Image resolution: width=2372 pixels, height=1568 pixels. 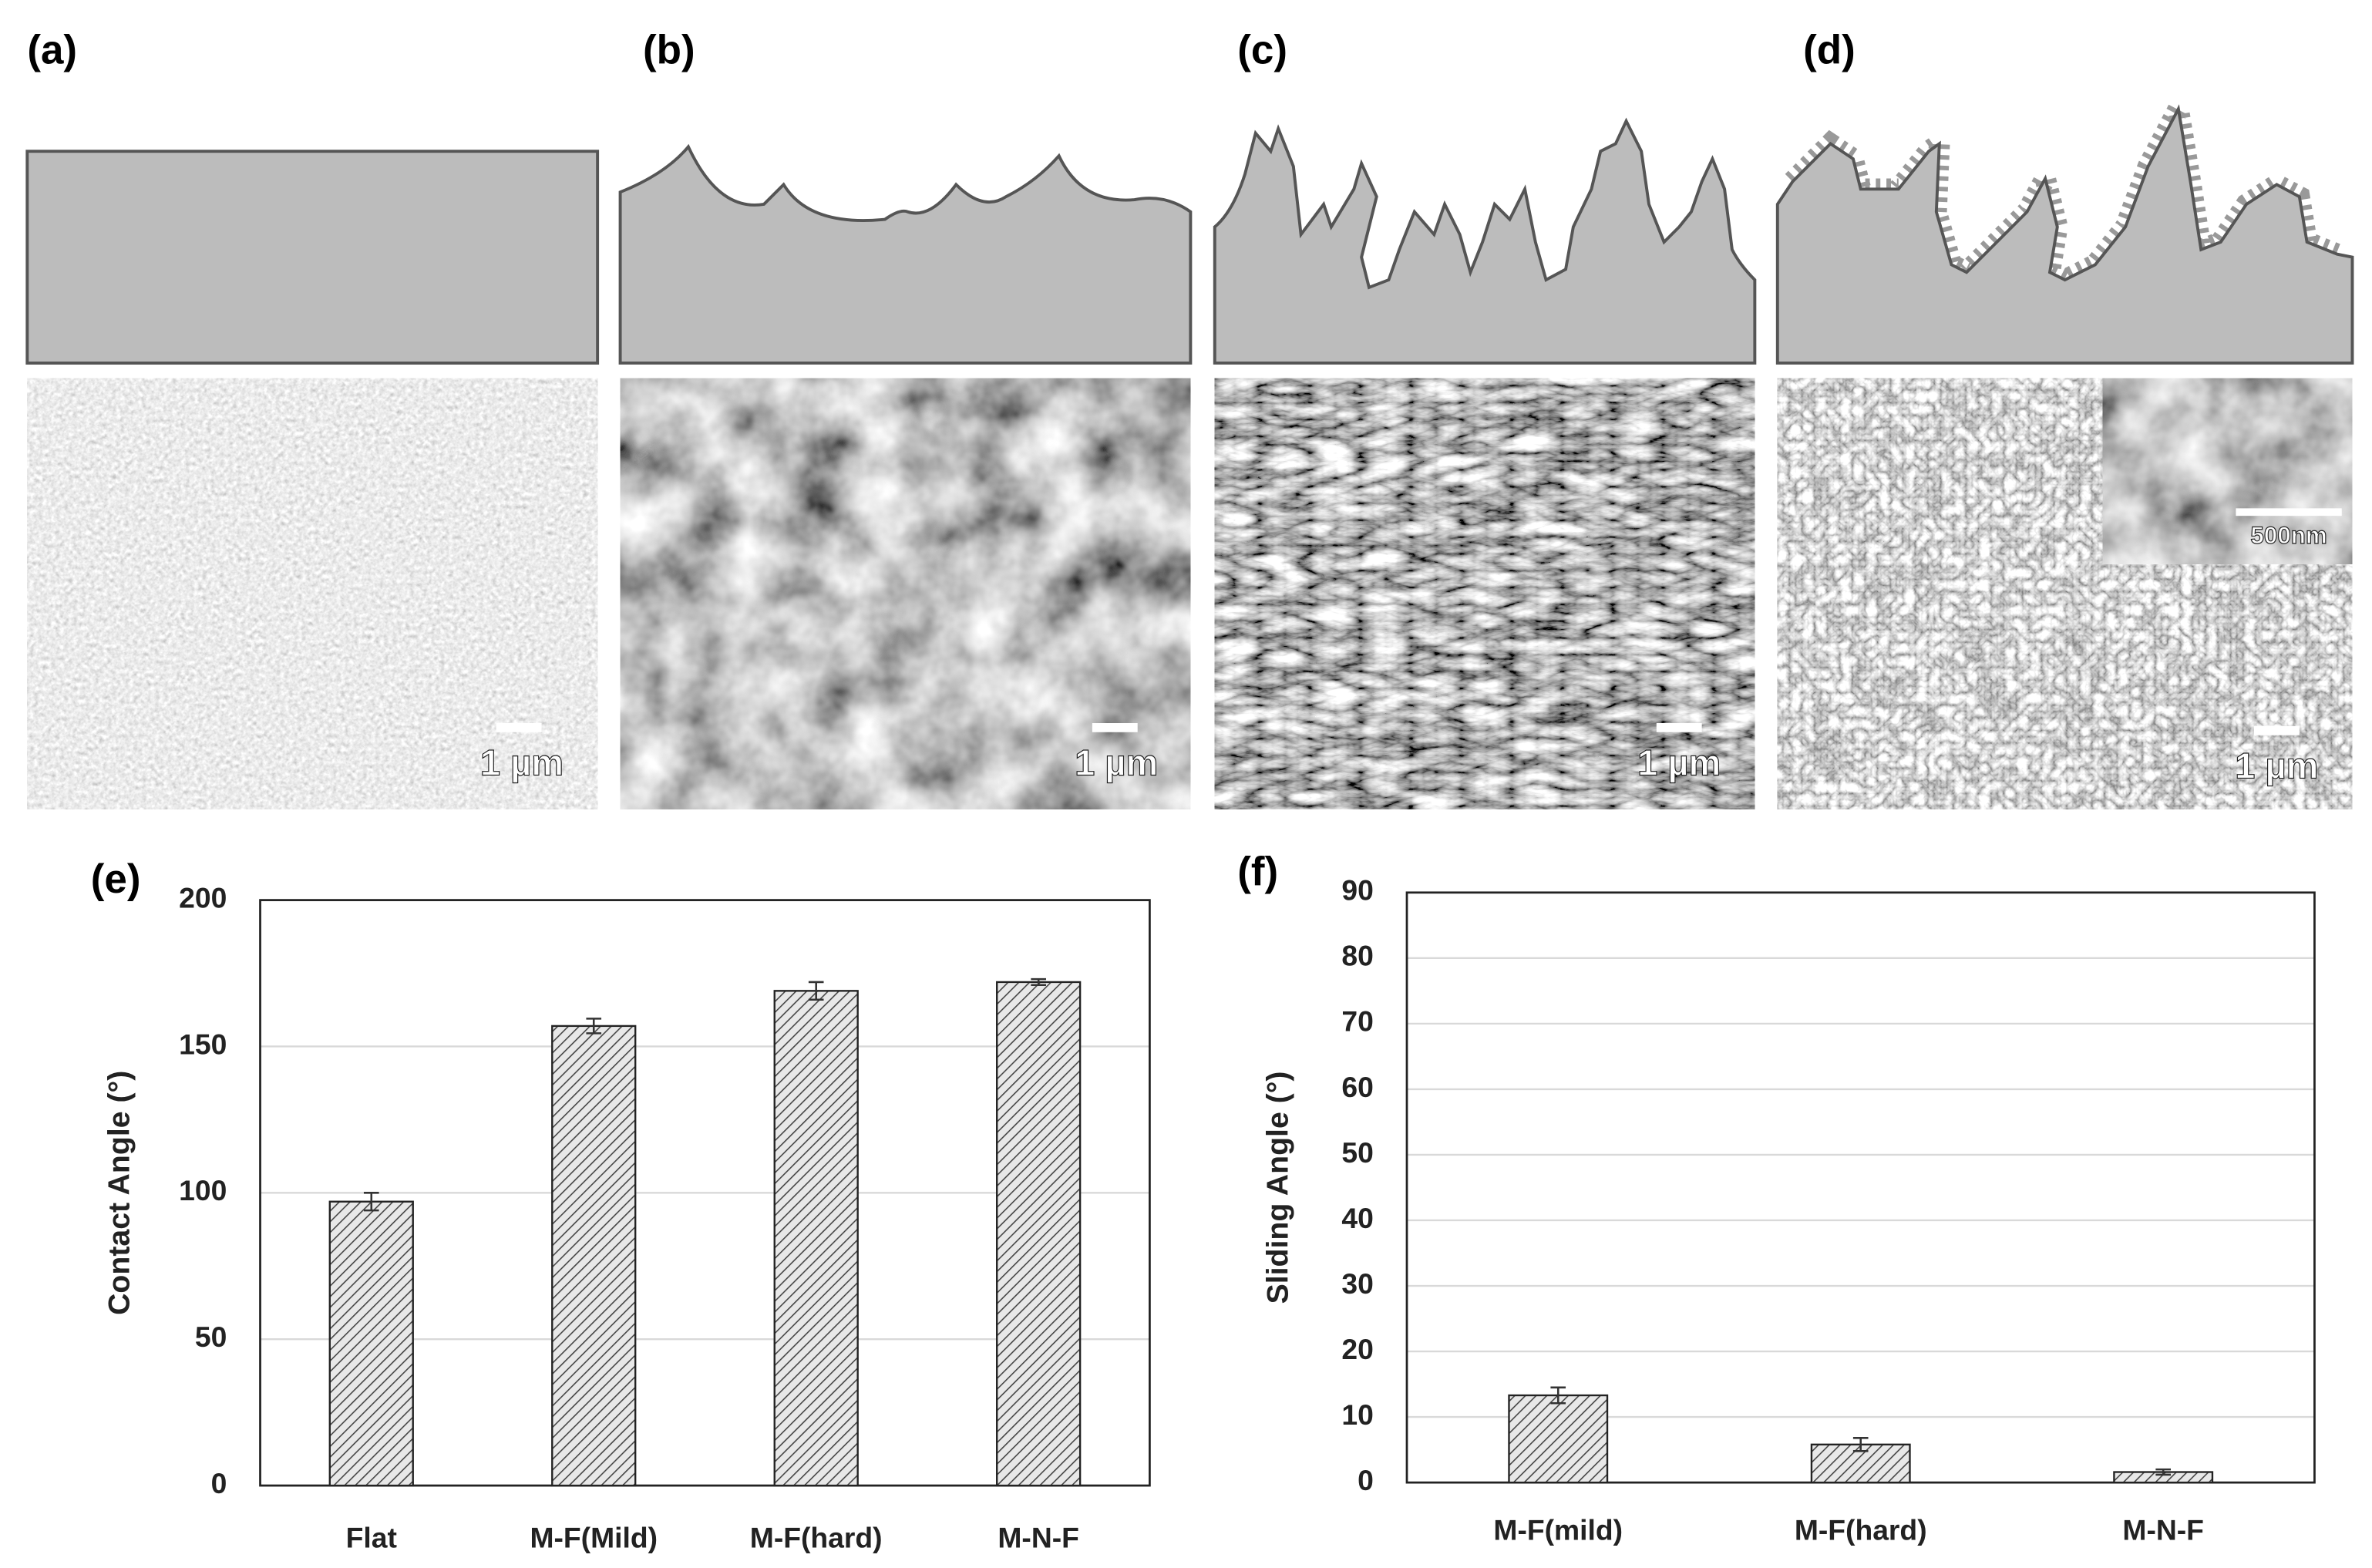 I want to click on sem-inset, so click(x=2227, y=471).